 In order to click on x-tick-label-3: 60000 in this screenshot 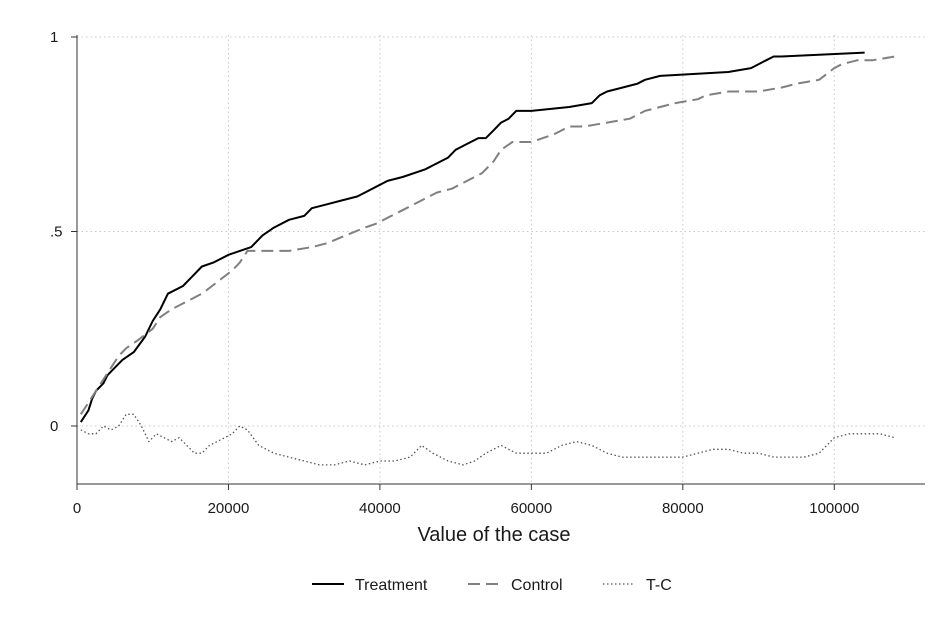, I will do `click(532, 508)`.